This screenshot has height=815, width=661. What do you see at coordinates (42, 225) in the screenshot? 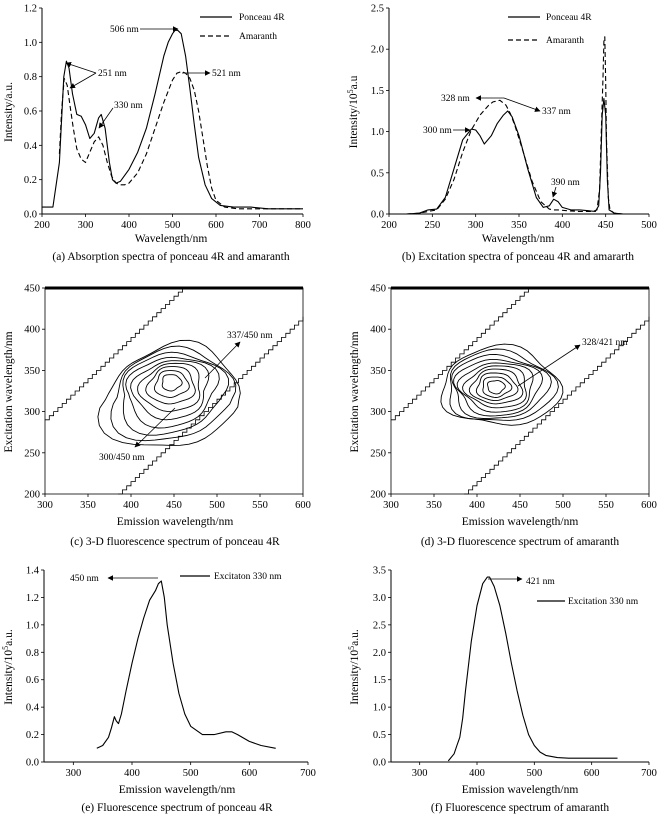
I see `x-tick-label-a: 200` at bounding box center [42, 225].